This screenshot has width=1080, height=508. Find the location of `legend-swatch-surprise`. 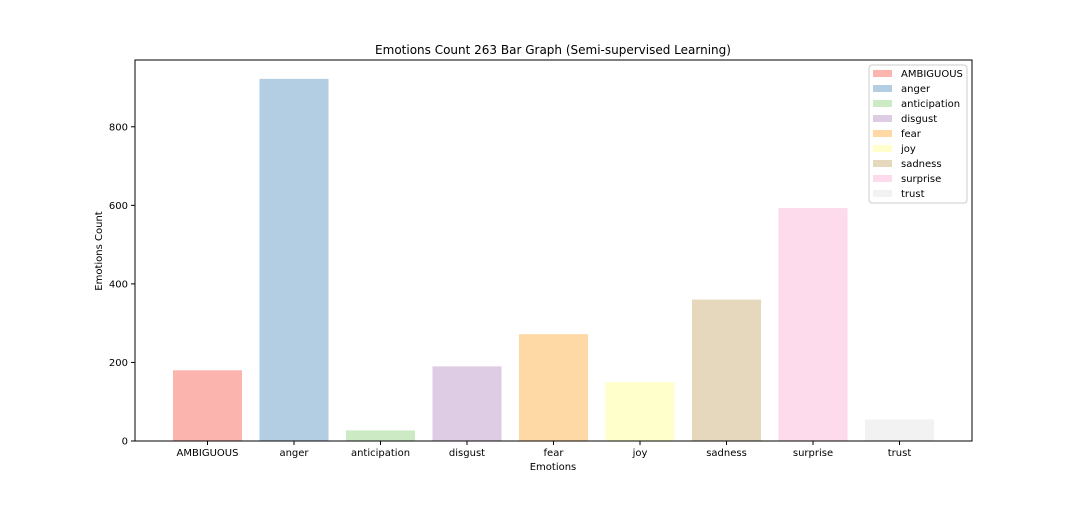

legend-swatch-surprise is located at coordinates (882, 178).